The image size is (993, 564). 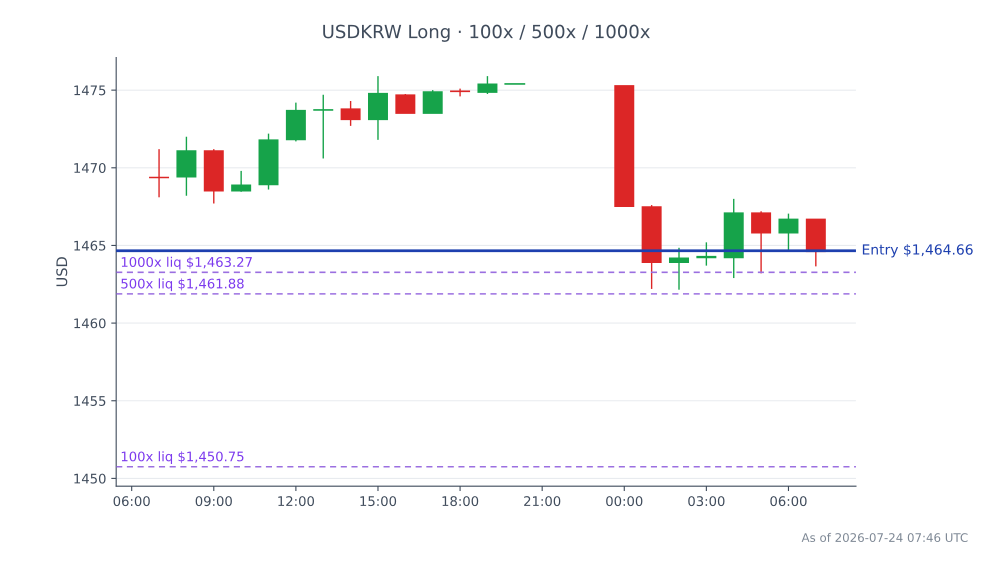 I want to click on x-tick-label: 03:00, so click(x=706, y=501).